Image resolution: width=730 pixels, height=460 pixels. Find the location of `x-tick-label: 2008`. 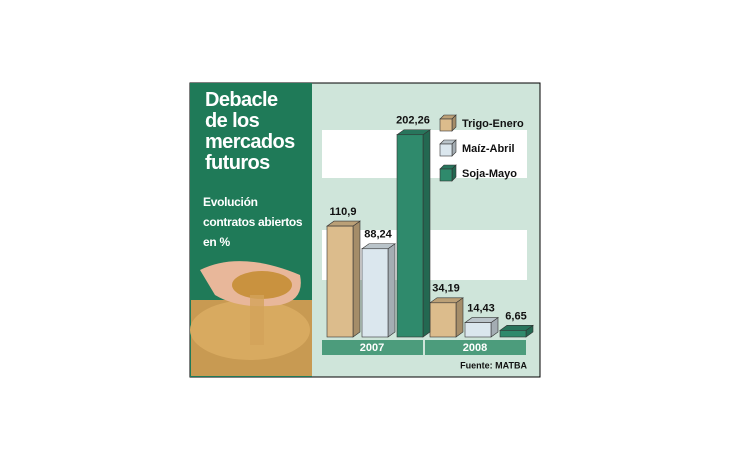

x-tick-label: 2008 is located at coordinates (475, 348).